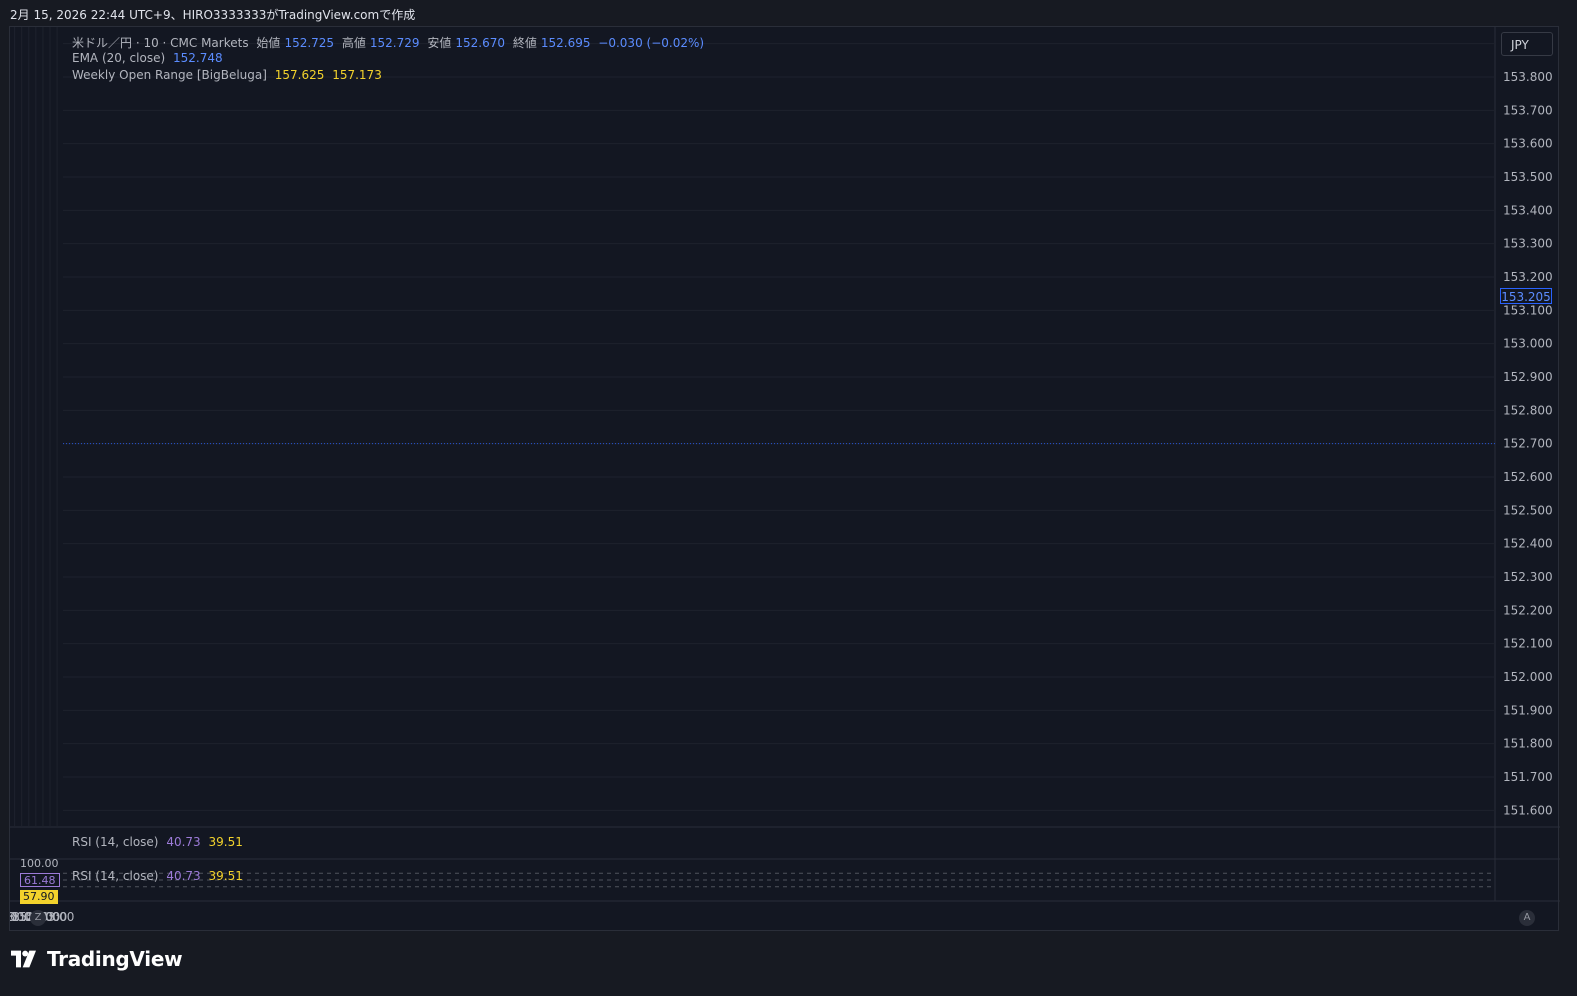 The image size is (1577, 996). Describe the element at coordinates (23, 959) in the screenshot. I see `tradingview-logo-icon` at that location.